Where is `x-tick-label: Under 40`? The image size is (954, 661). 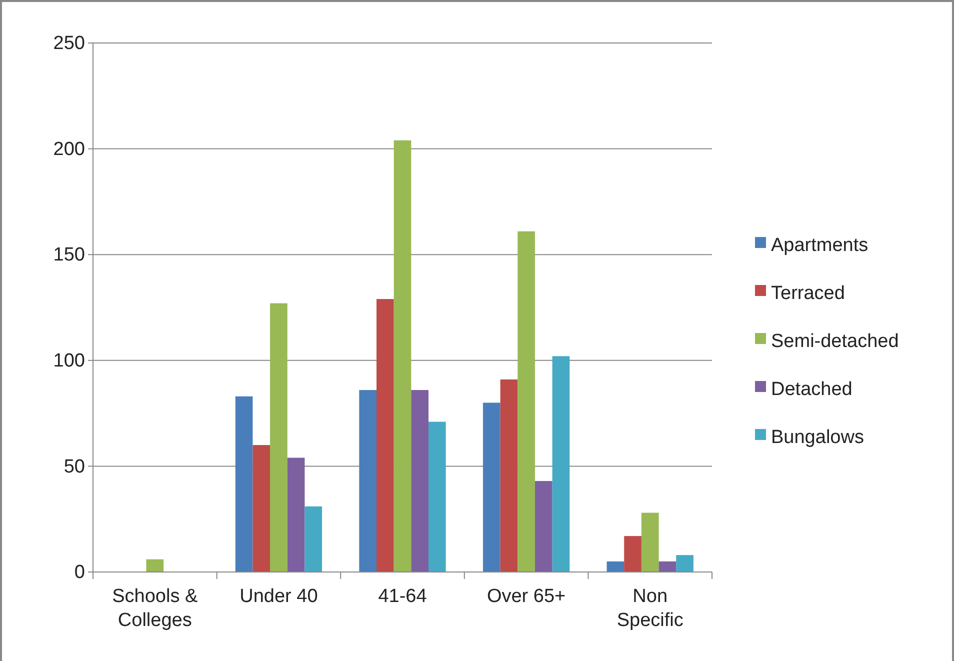 x-tick-label: Under 40 is located at coordinates (279, 596).